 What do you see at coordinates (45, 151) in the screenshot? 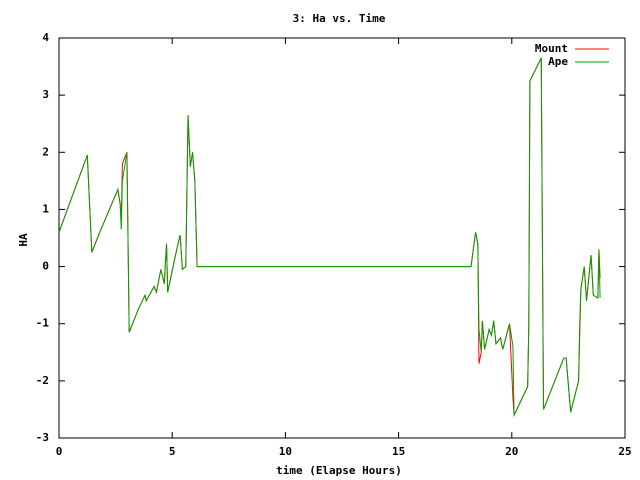
I see `y-tick-label: 2` at bounding box center [45, 151].